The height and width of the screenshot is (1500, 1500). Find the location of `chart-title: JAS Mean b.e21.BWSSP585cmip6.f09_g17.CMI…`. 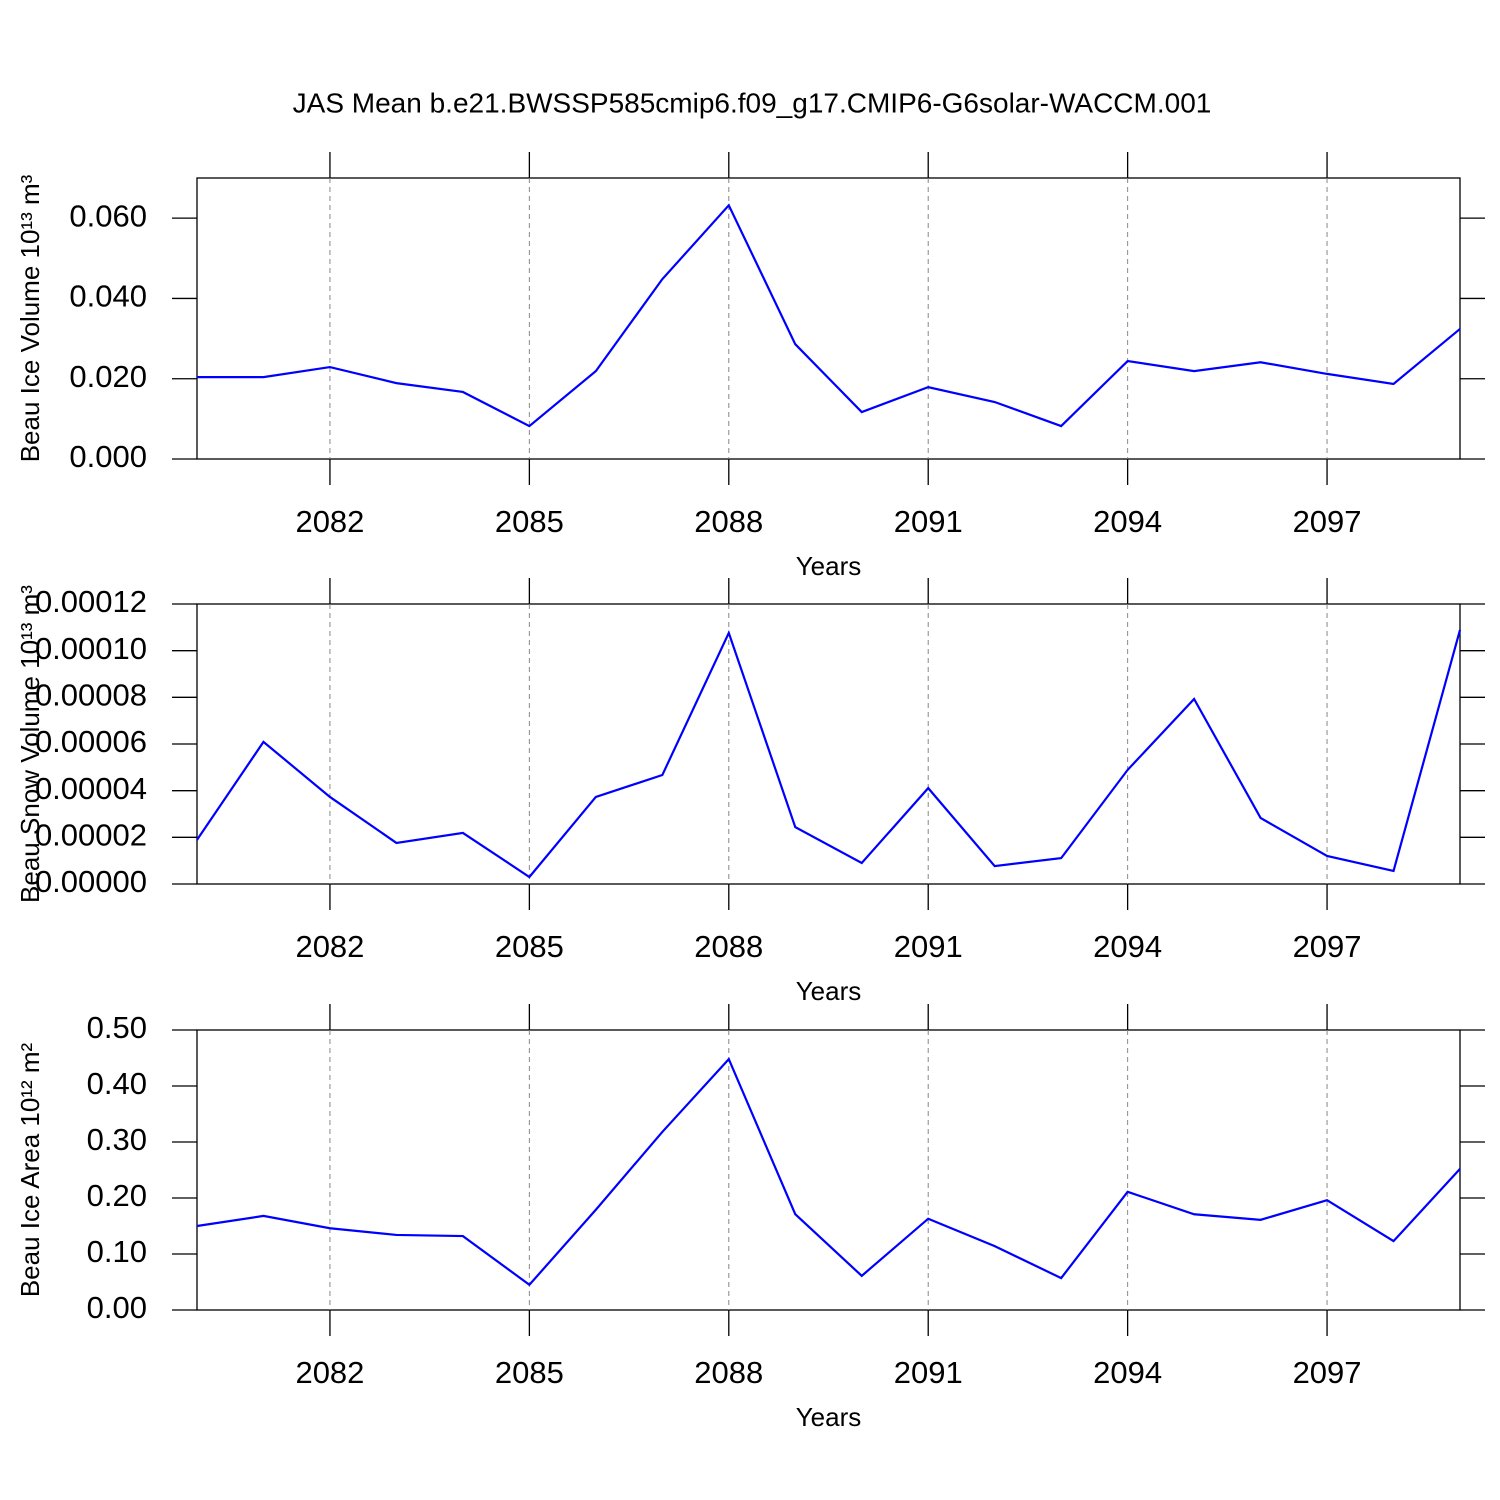

chart-title: JAS Mean b.e21.BWSSP585cmip6.f09_g17.CMI… is located at coordinates (752, 102).